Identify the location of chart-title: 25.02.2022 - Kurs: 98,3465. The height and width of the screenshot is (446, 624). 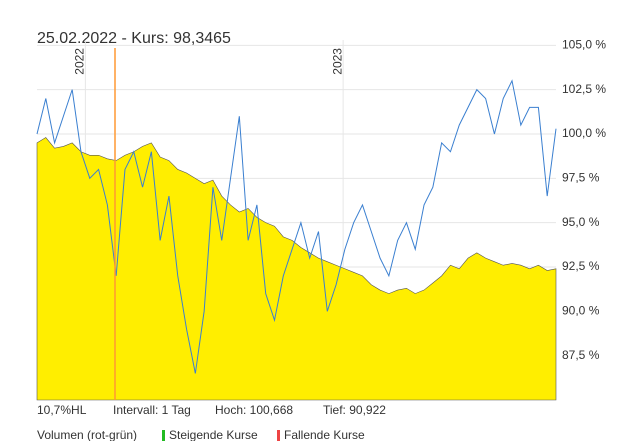
(134, 38).